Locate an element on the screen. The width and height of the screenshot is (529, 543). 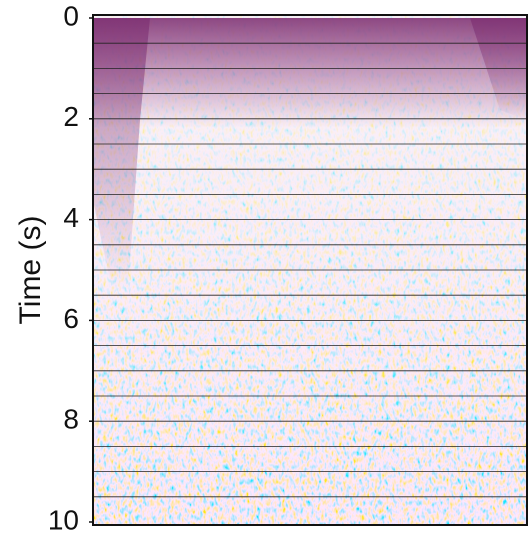
y-axis-label: Time (s) is located at coordinates (30, 270).